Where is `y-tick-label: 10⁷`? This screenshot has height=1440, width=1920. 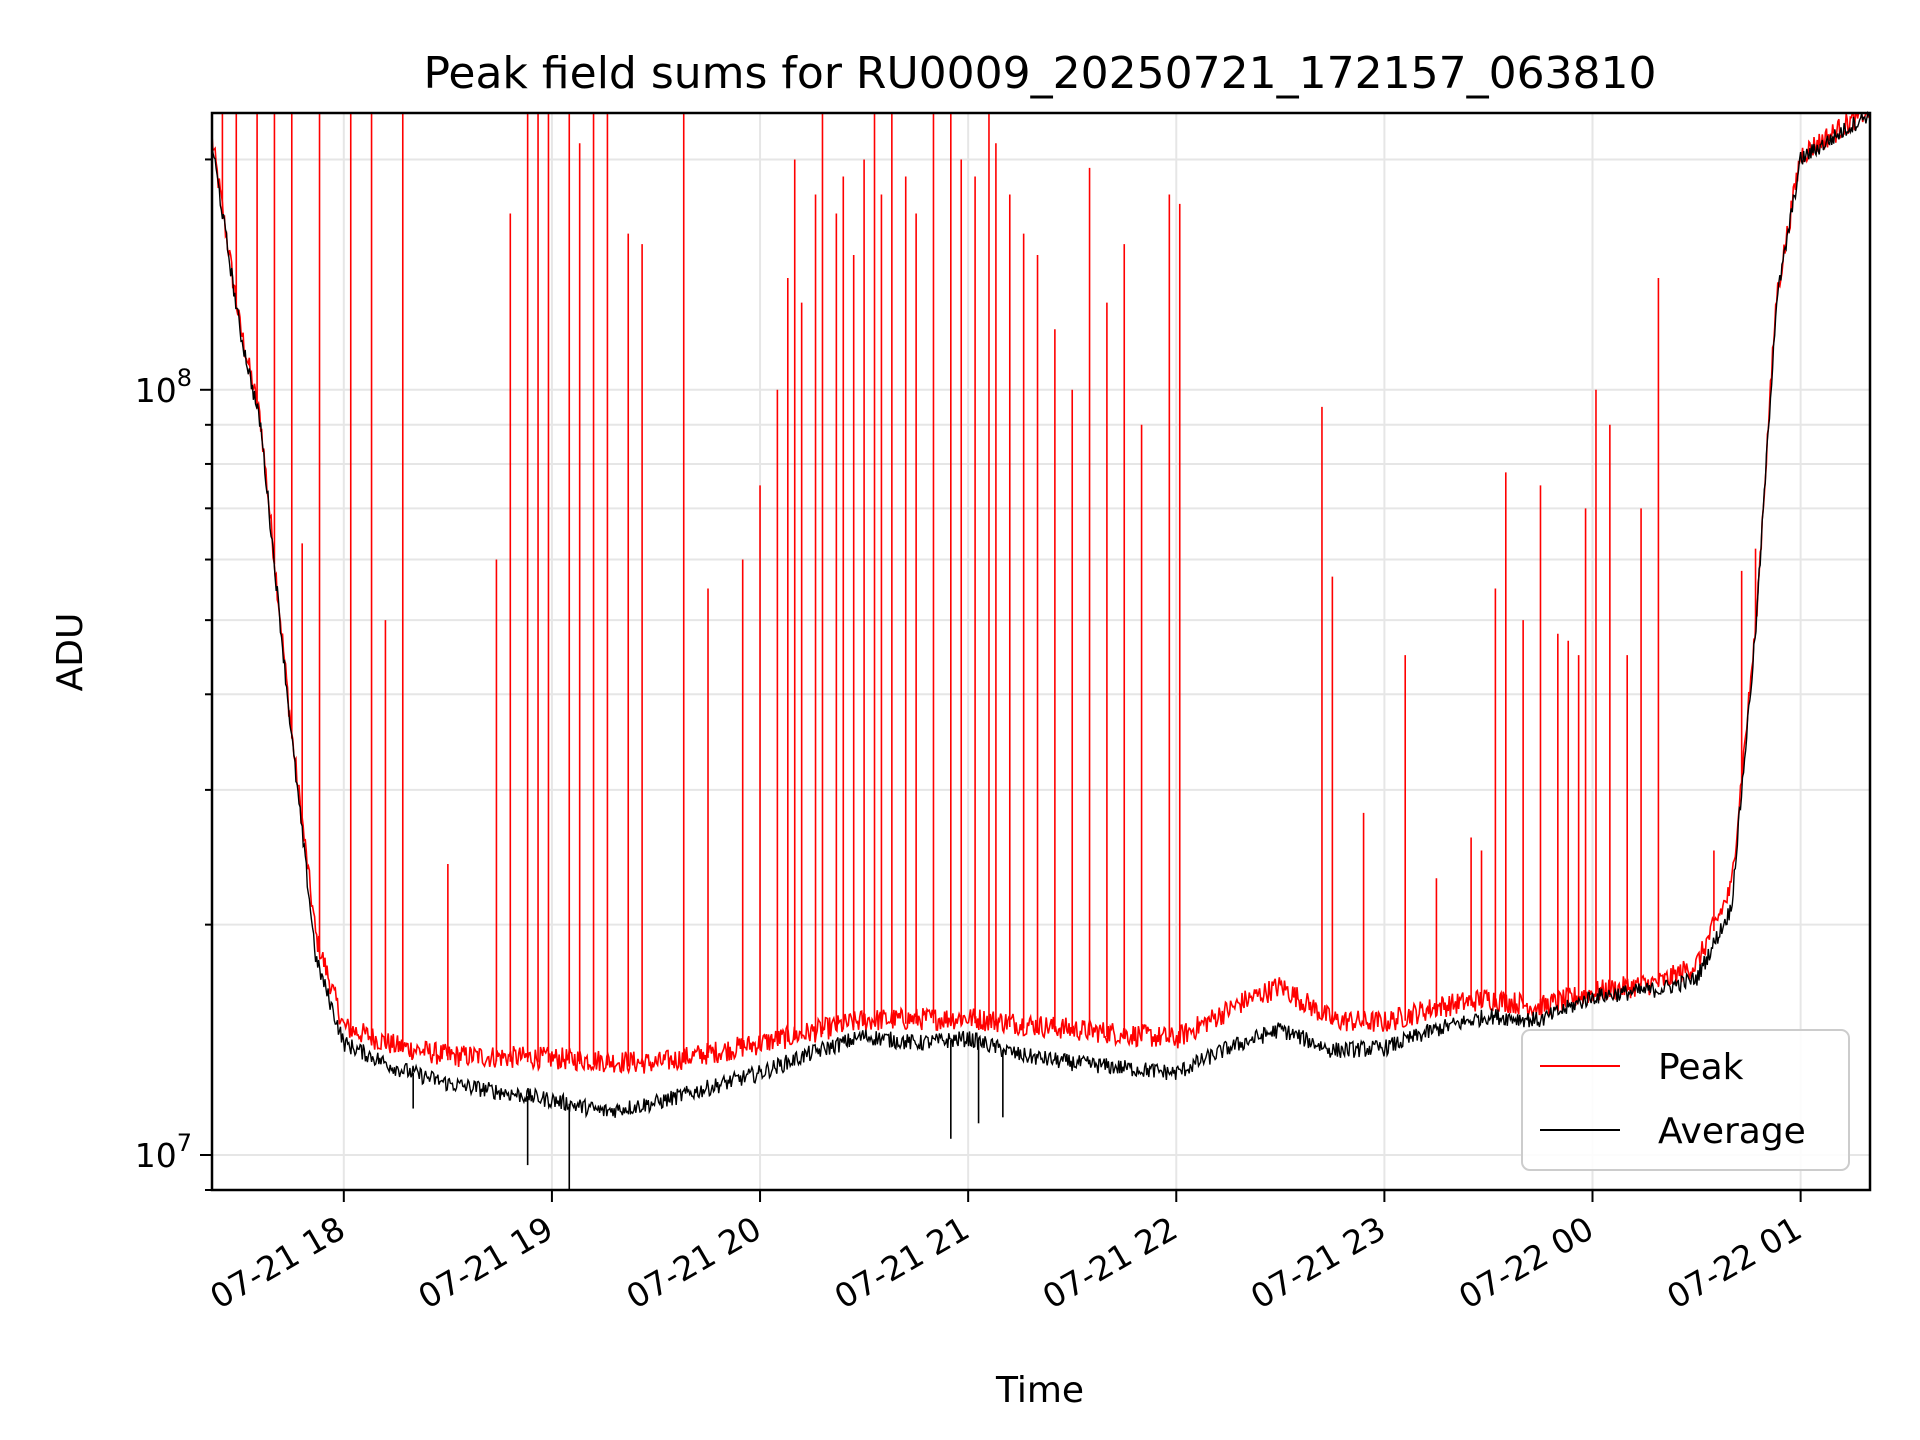 y-tick-label: 10⁷ is located at coordinates (163, 1152).